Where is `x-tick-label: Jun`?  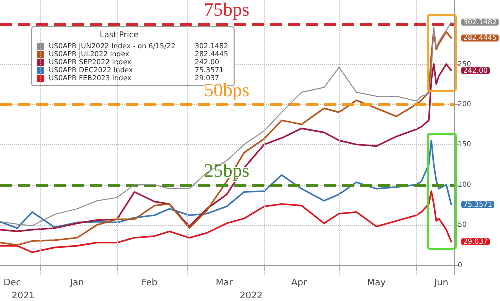 x-tick-label: Jun is located at coordinates (441, 283).